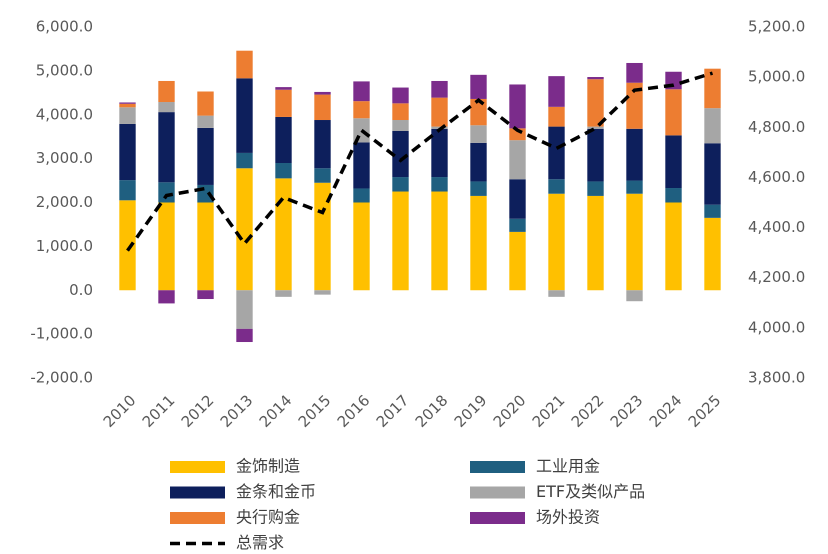 This screenshot has height=554, width=828. I want to click on y2-tick-label: 4,400.0, so click(776, 227).